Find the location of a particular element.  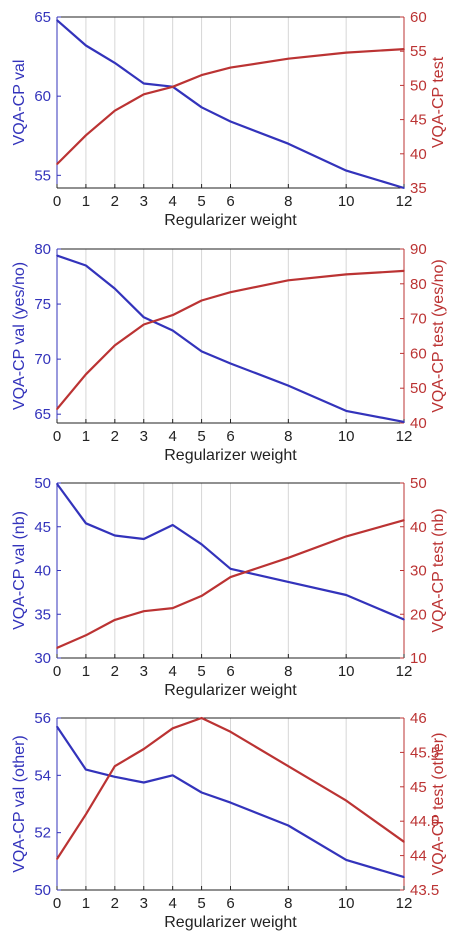

right-y-tick-label: 45.5 is located at coordinates (424, 752).